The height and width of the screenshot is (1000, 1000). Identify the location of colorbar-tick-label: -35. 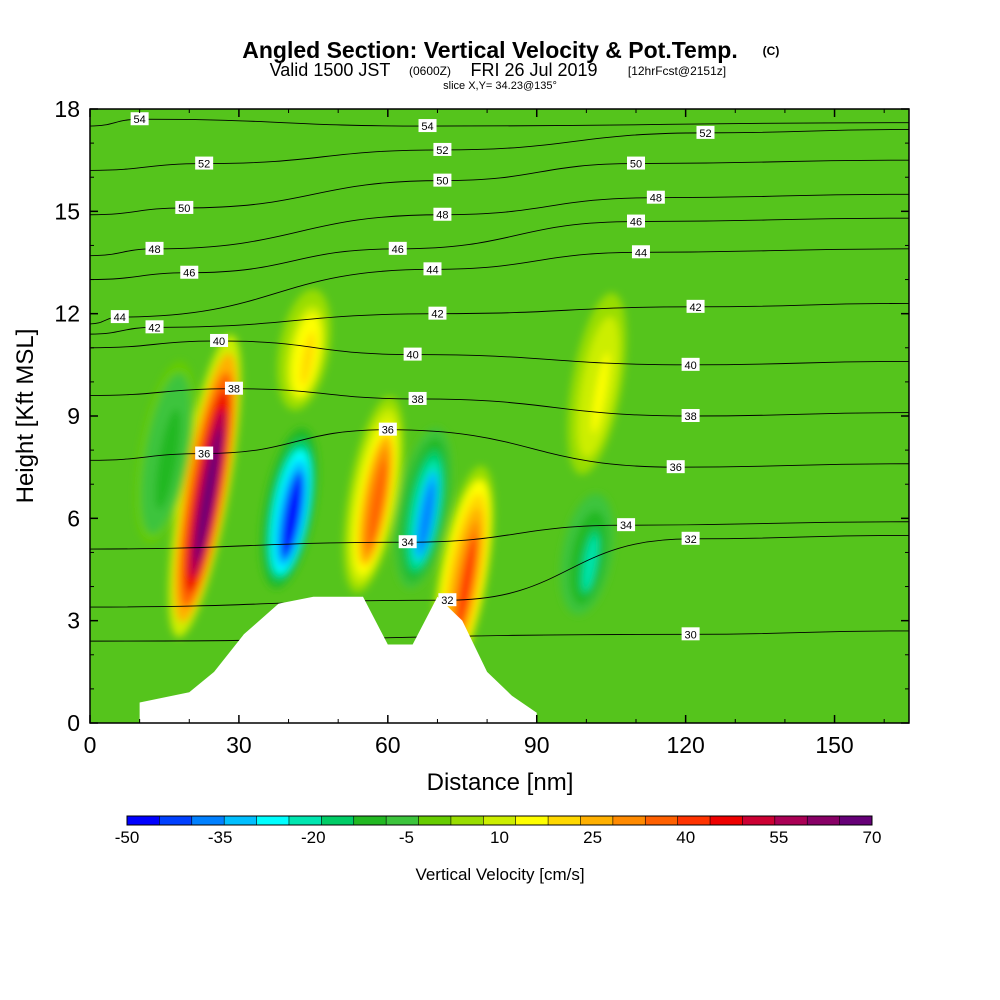
(220, 837).